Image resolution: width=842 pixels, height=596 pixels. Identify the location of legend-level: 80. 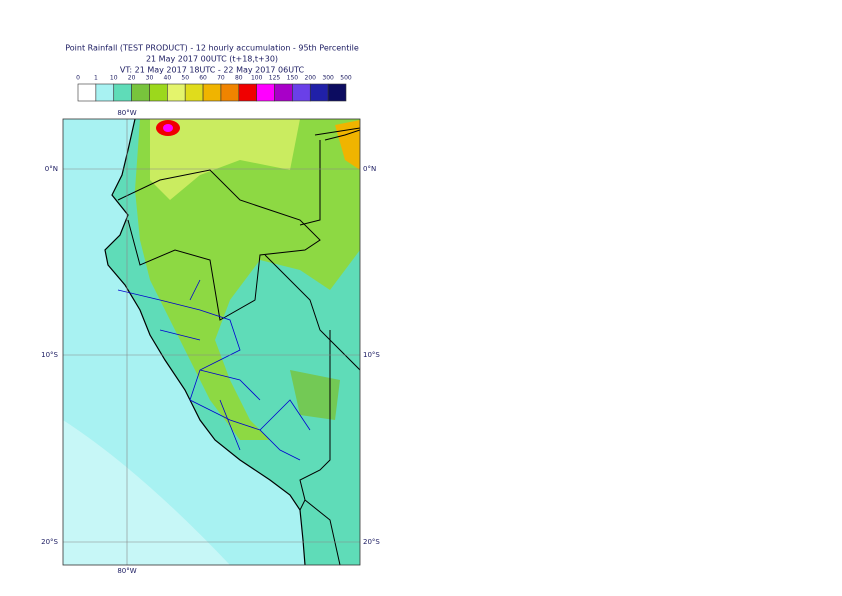
(239, 78).